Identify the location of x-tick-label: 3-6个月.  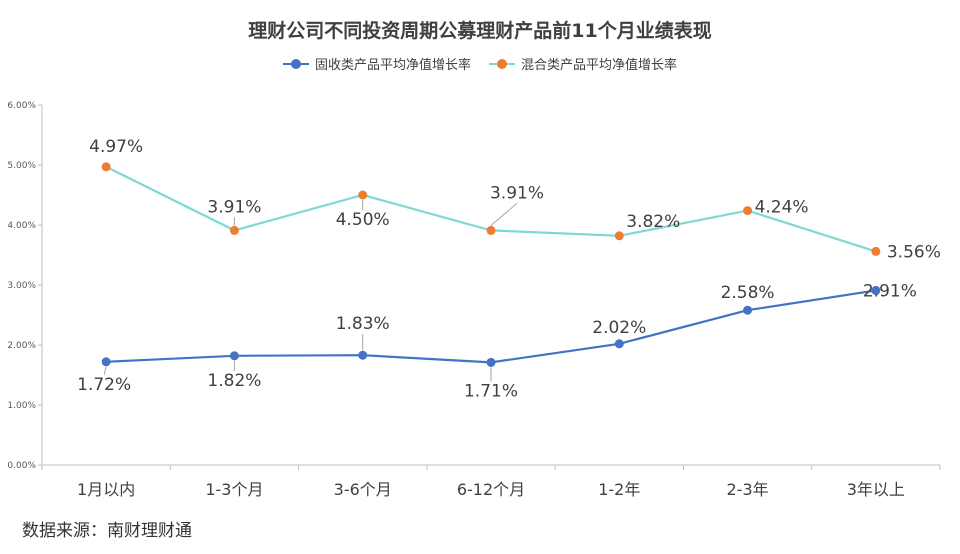
(363, 489).